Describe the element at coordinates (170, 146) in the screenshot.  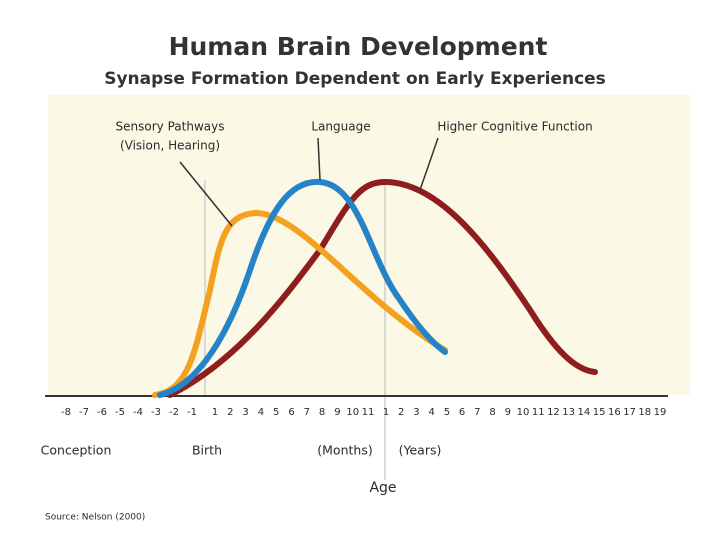
I see `curve-label: (Vision, Hearing)` at that location.